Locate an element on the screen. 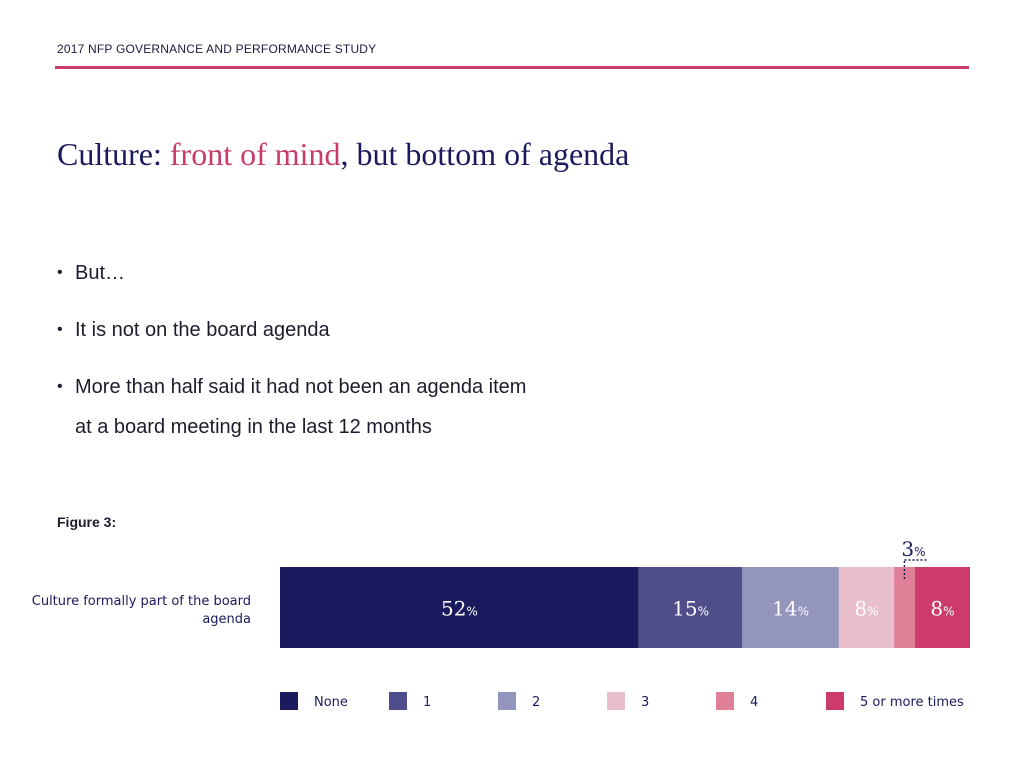 The width and height of the screenshot is (1024, 768). title-prefix: Culture: is located at coordinates (113, 154).